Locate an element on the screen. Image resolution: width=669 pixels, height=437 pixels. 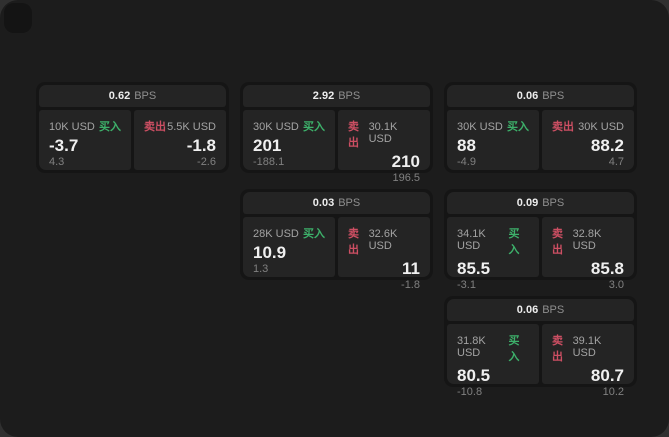
bps-value: 2.92 is located at coordinates (323, 96).